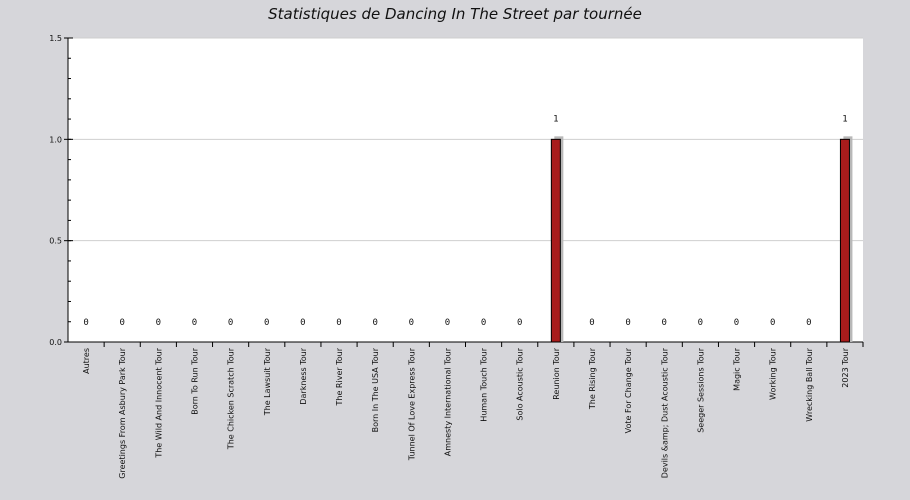 This screenshot has width=910, height=500. I want to click on x-category-label: Autres, so click(86, 361).